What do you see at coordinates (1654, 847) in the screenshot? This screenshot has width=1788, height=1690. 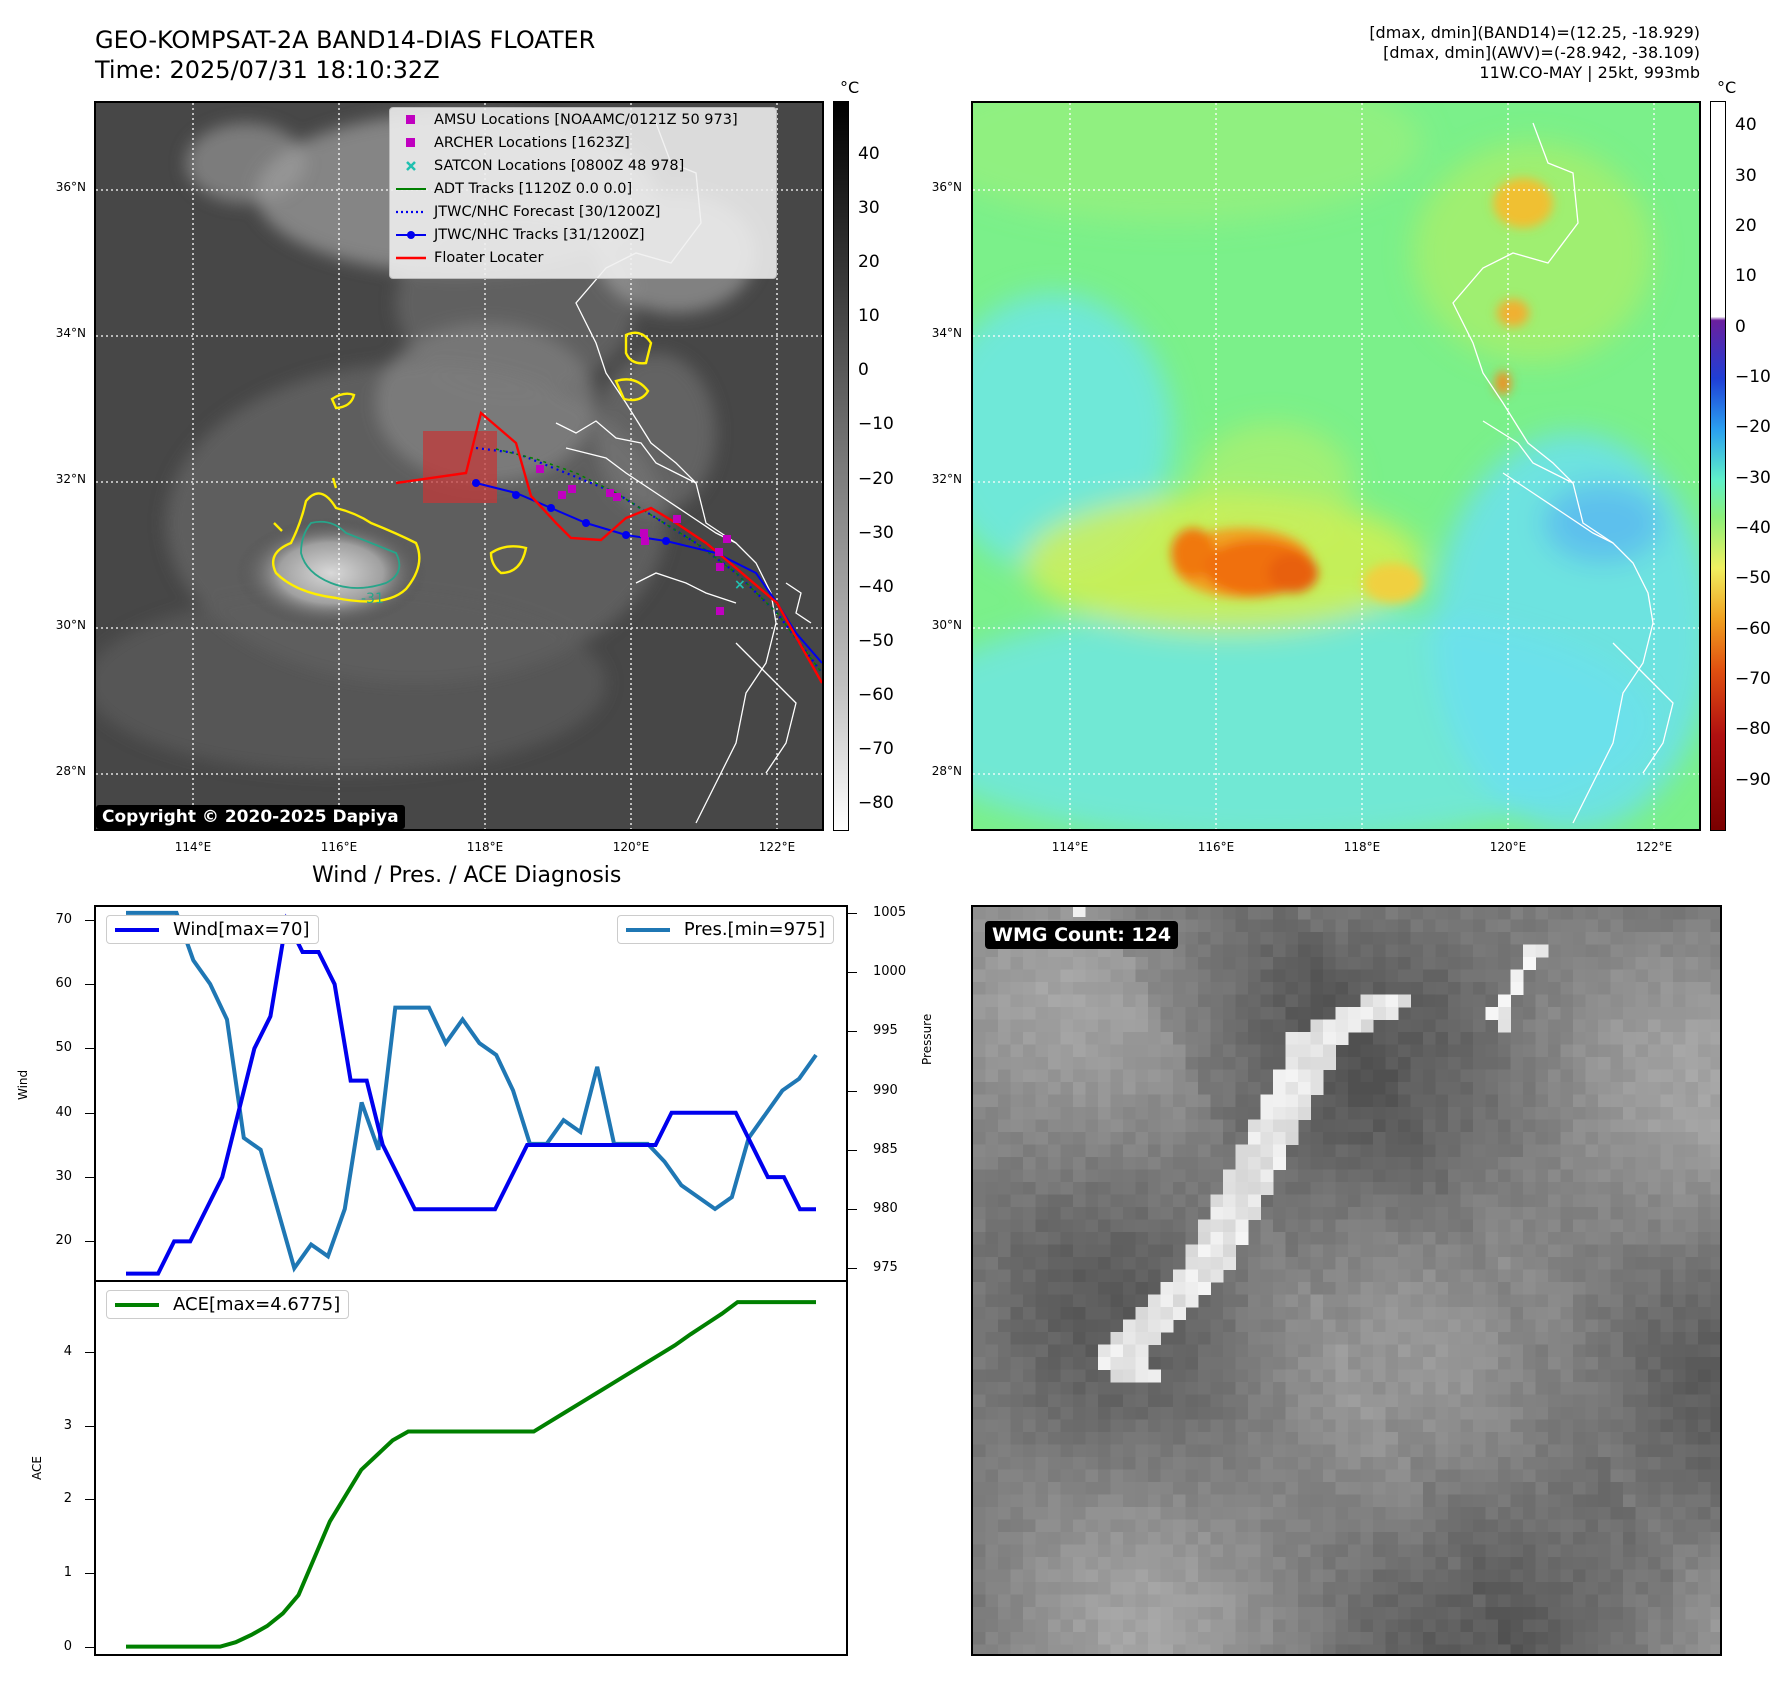 I see `lon-label: 122°E` at bounding box center [1654, 847].